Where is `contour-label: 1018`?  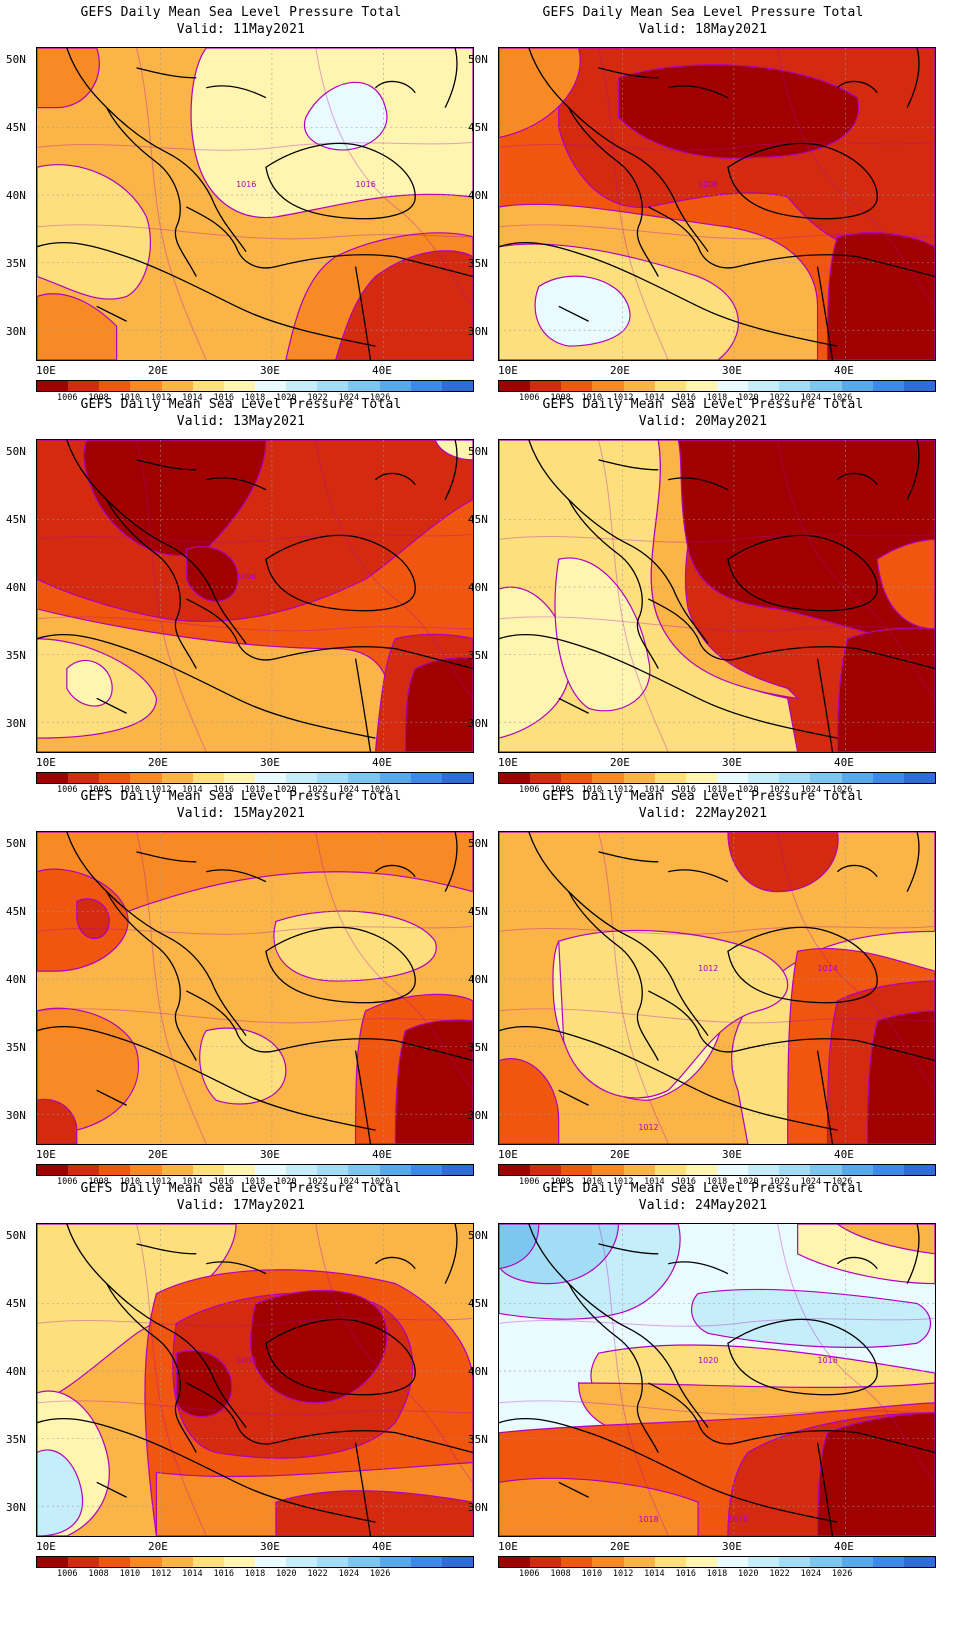 contour-label: 1018 is located at coordinates (828, 1360).